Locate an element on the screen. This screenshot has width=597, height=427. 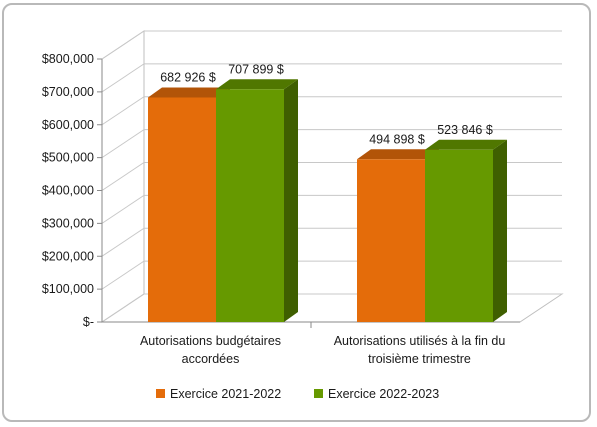
data-label: 682 926 $ is located at coordinates (188, 77).